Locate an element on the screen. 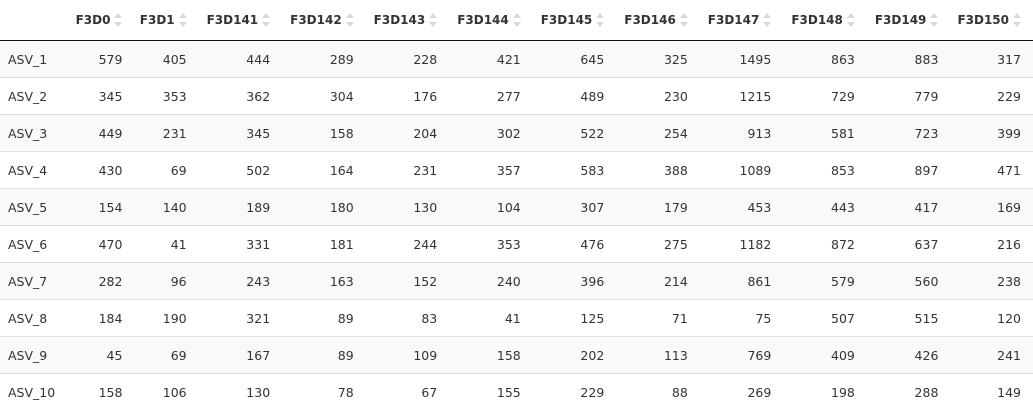  column-header-f3d142: F3D142 is located at coordinates (324, 20).